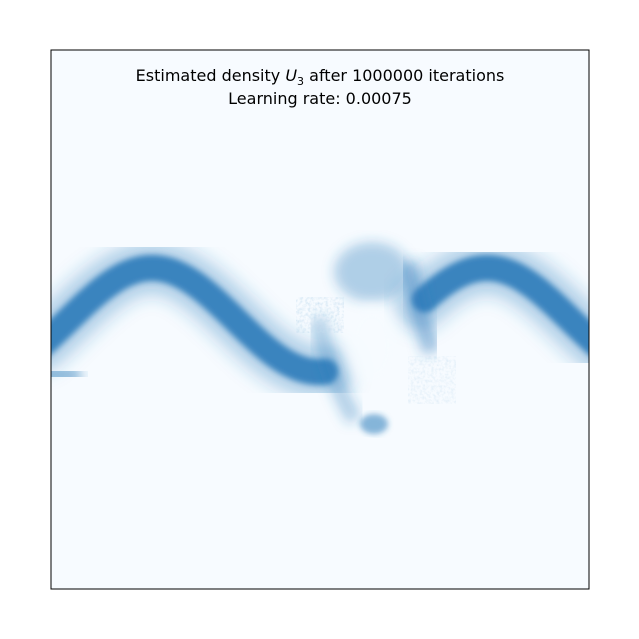 The width and height of the screenshot is (639, 639). Describe the element at coordinates (300, 81) in the screenshot. I see `chart-title-subscript: 3` at that location.